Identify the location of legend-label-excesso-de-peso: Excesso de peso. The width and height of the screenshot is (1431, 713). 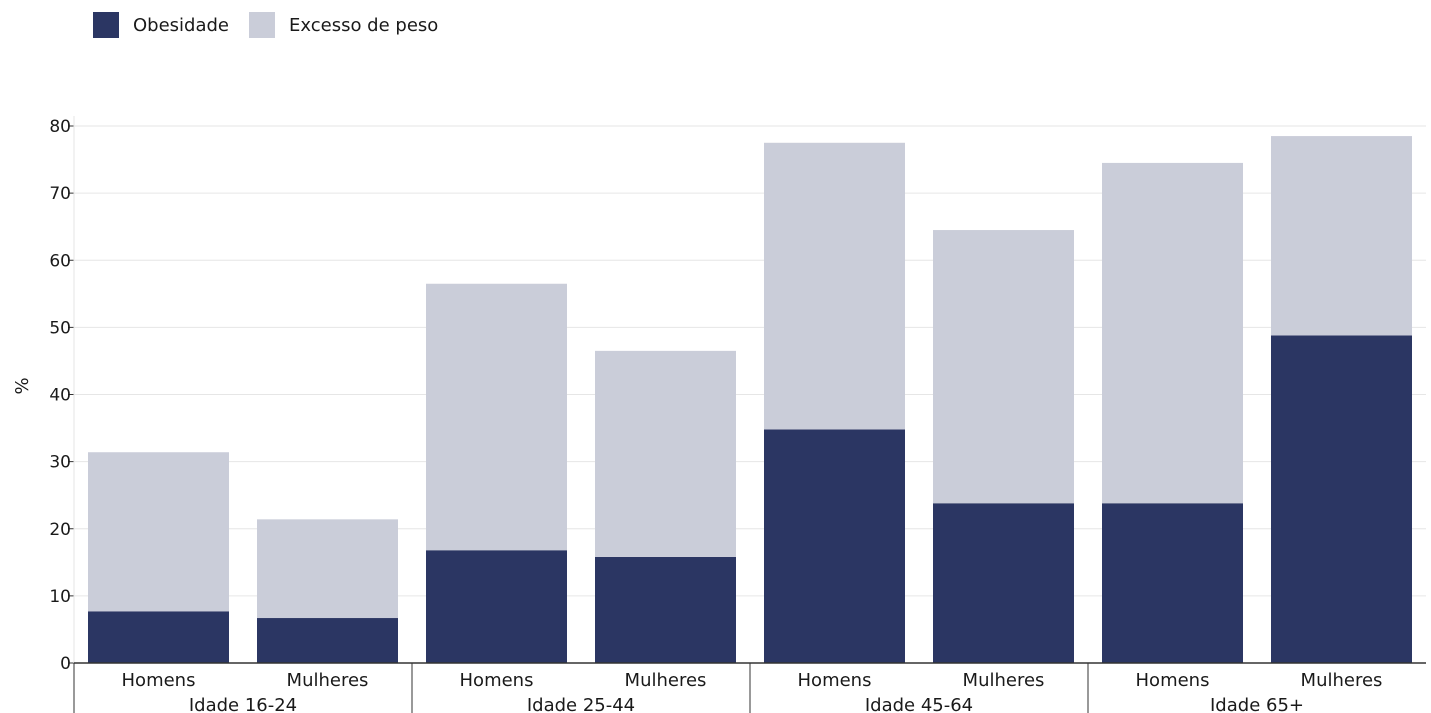
(364, 25).